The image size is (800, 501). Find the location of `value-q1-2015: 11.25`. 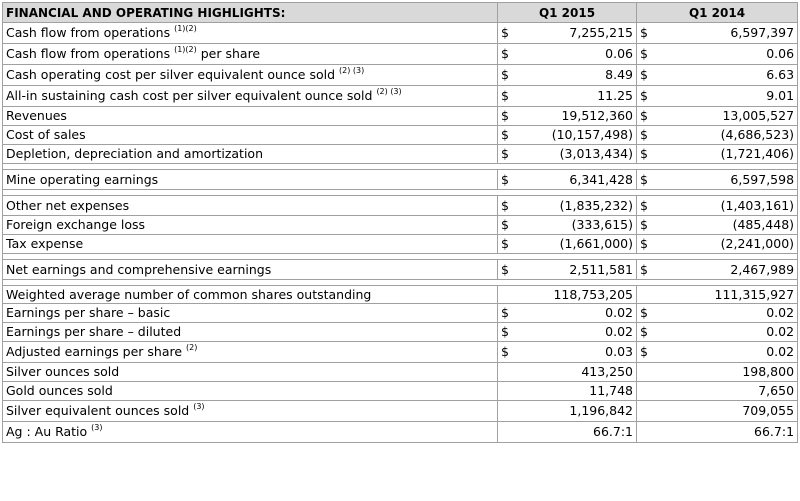

value-q1-2015: 11.25 is located at coordinates (578, 96).